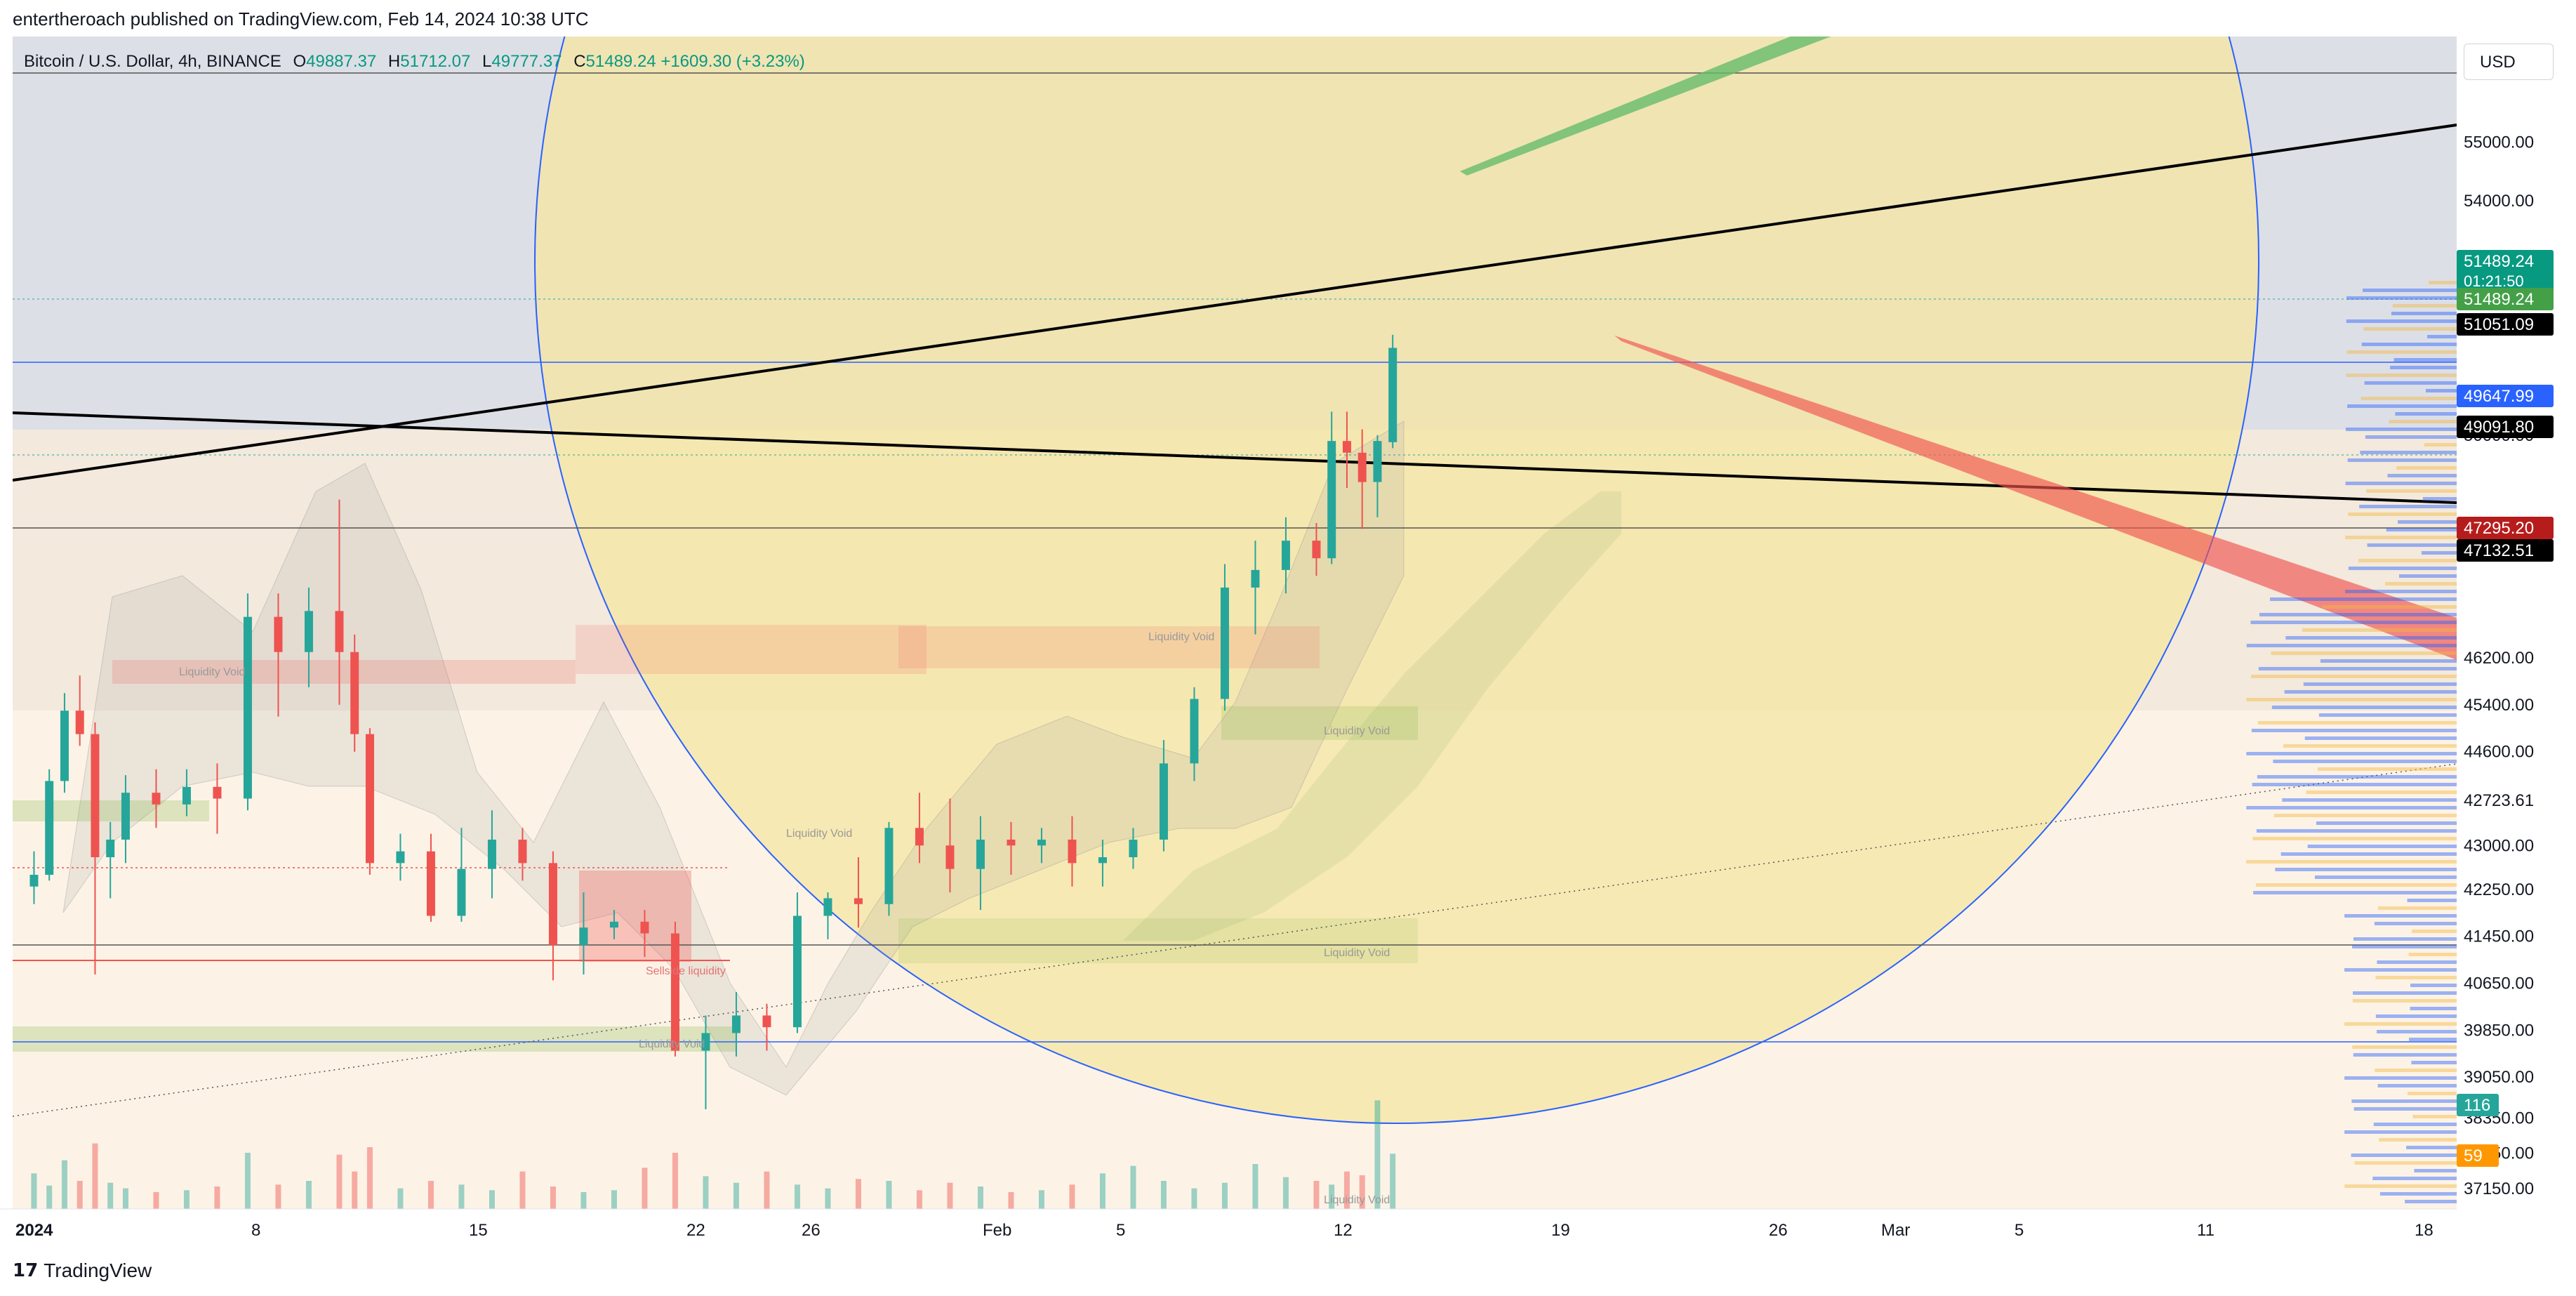 This screenshot has width=2576, height=1296. I want to click on x-tick-label: 11, so click(2206, 1230).